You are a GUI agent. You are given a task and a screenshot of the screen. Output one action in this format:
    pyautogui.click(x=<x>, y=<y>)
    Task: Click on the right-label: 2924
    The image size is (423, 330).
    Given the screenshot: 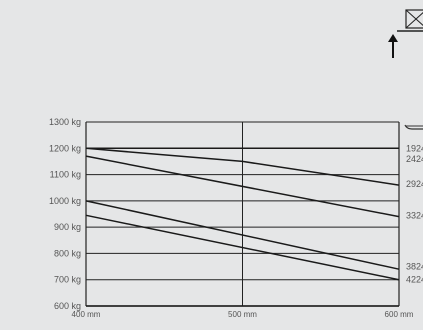 What is the action you would take?
    pyautogui.click(x=414, y=184)
    